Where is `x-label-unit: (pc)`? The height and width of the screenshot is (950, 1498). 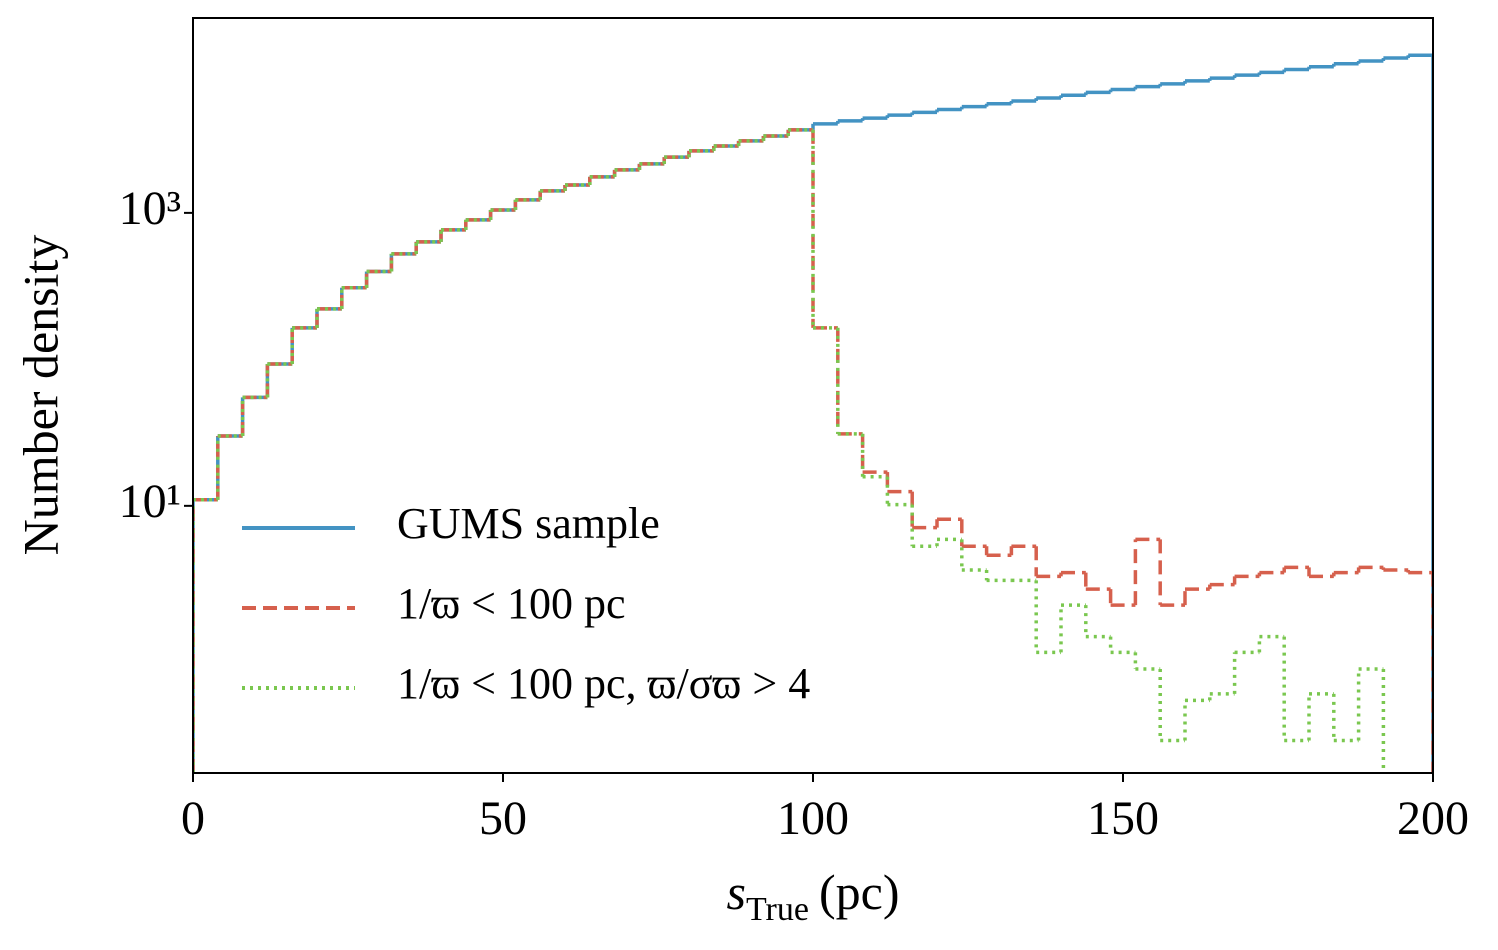 x-label-unit: (pc) is located at coordinates (859, 892).